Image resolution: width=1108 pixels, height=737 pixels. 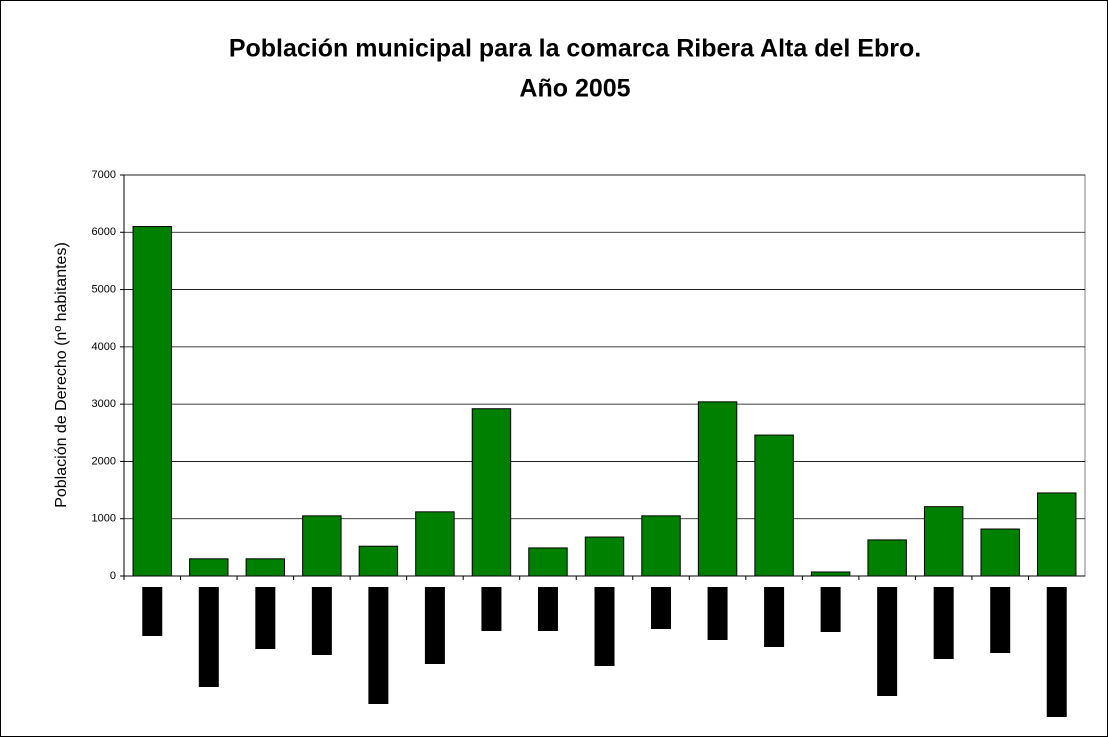 I want to click on chart-title: Año 2005, so click(x=574, y=89).